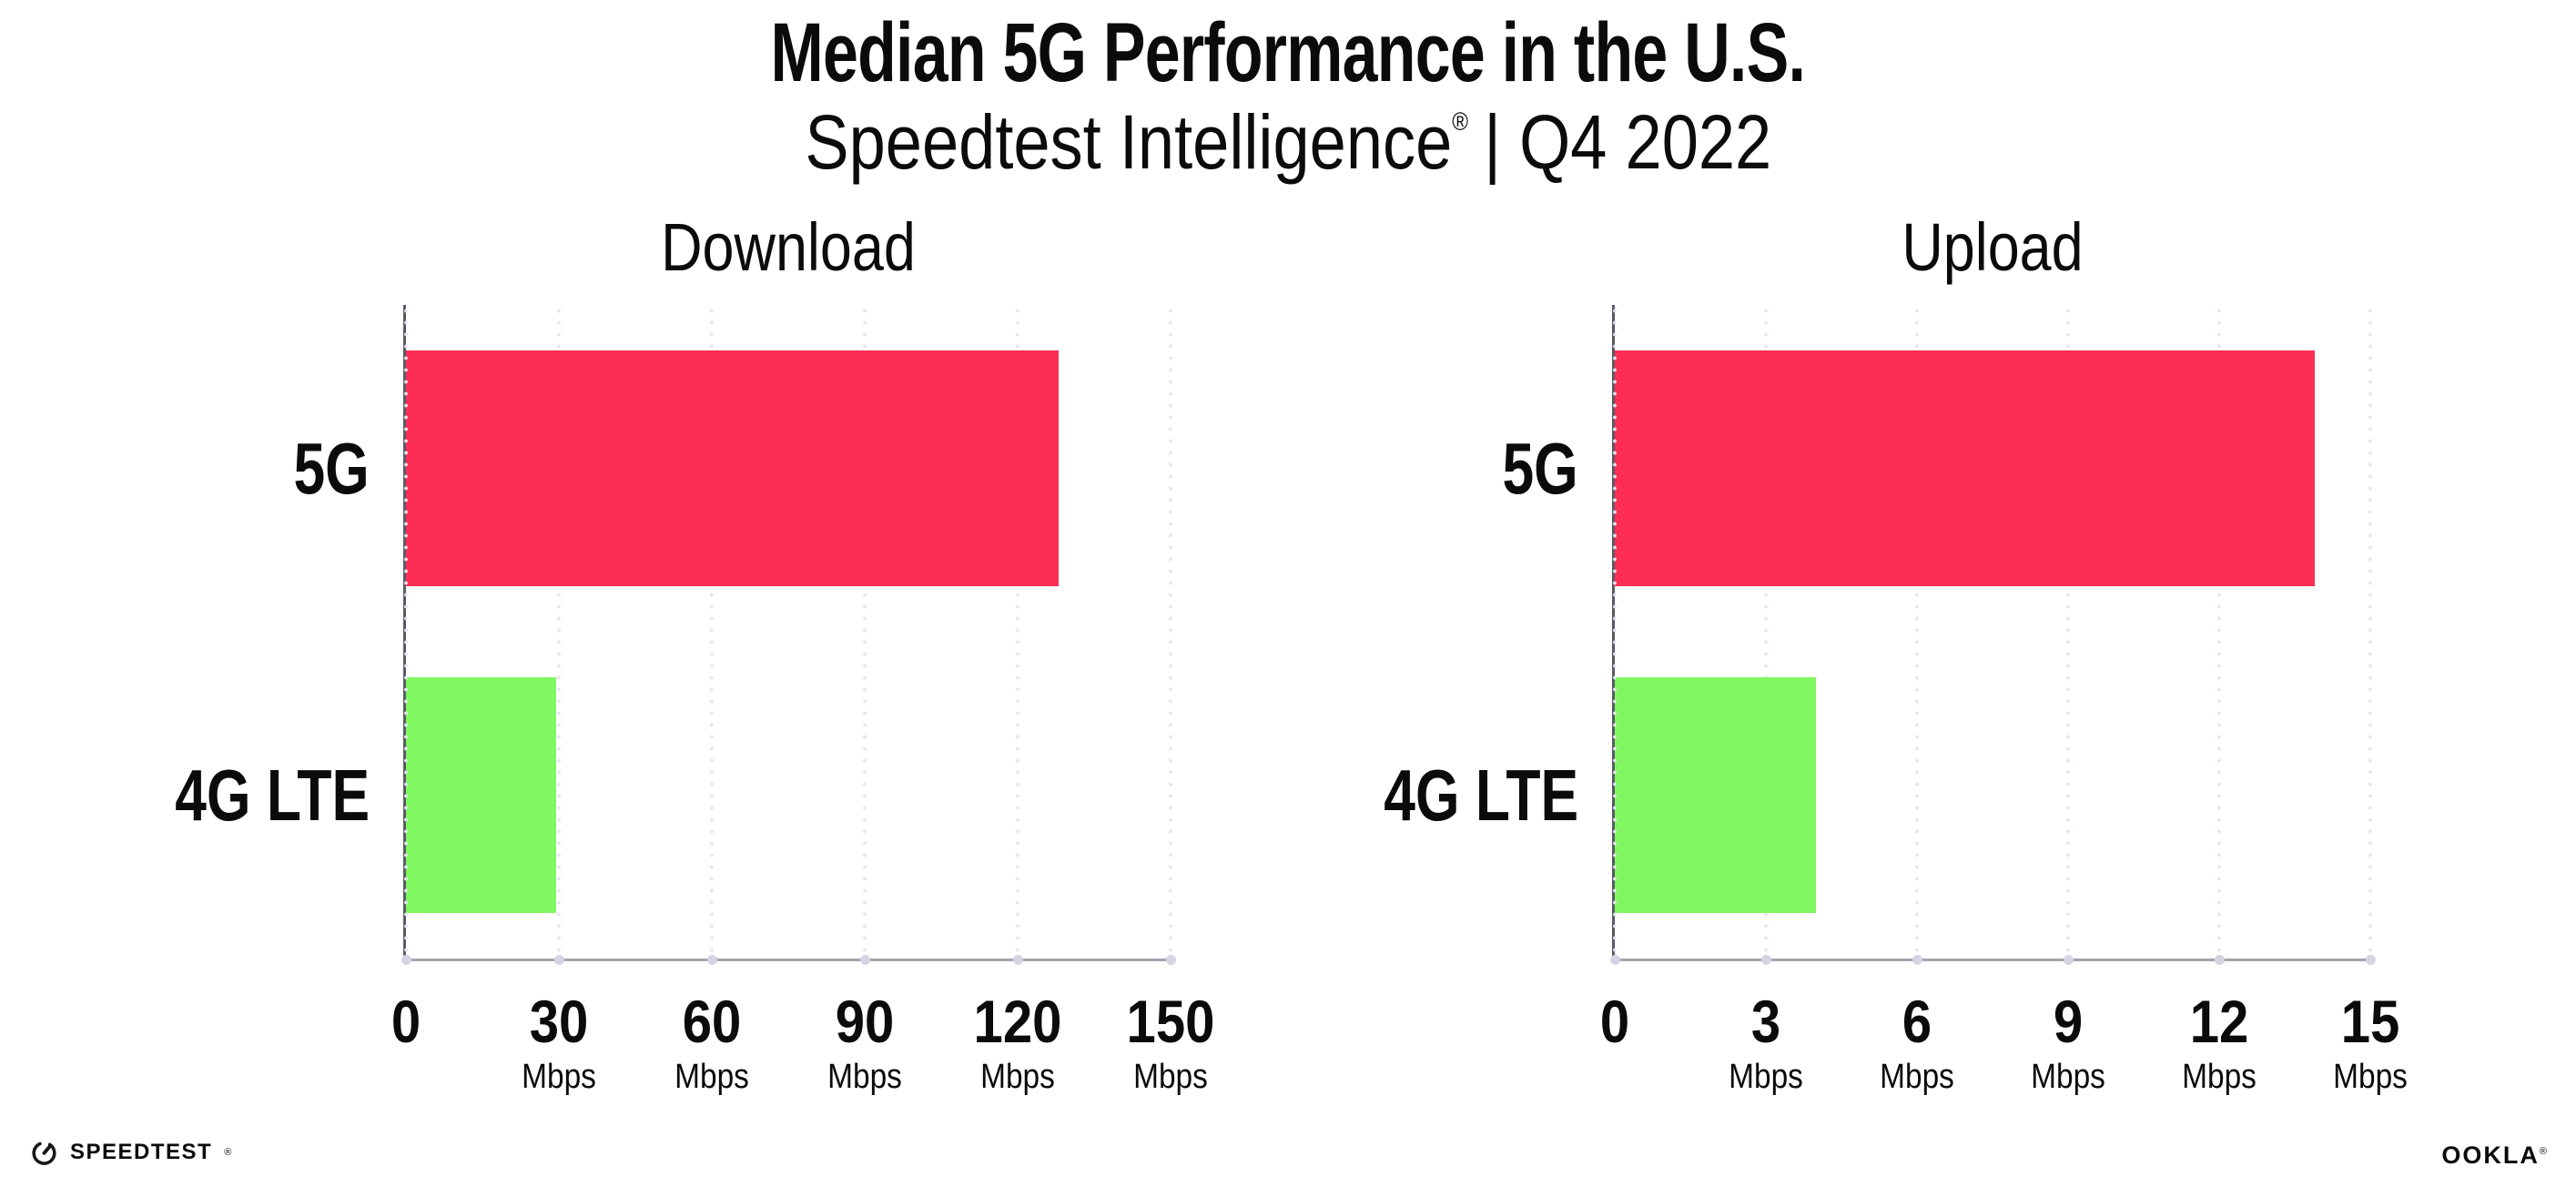 This screenshot has height=1197, width=2576. What do you see at coordinates (331, 468) in the screenshot?
I see `category-label-5g-download: 5G` at bounding box center [331, 468].